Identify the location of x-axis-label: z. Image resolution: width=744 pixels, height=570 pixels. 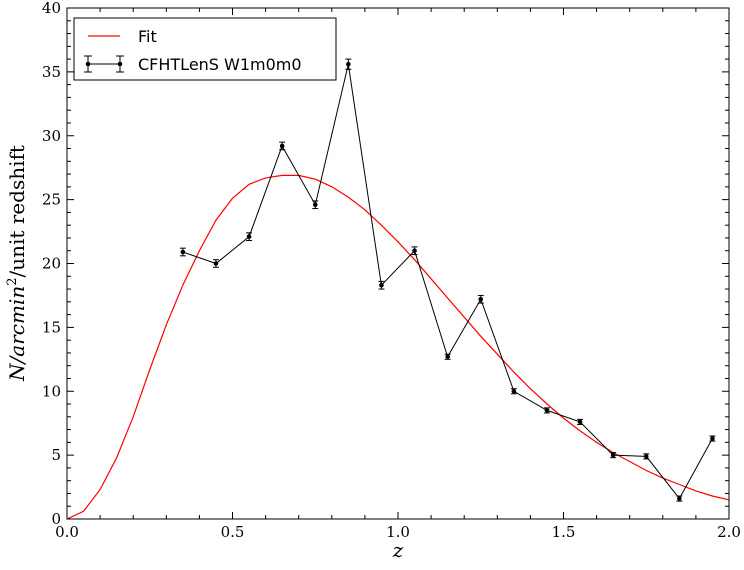
(398, 550).